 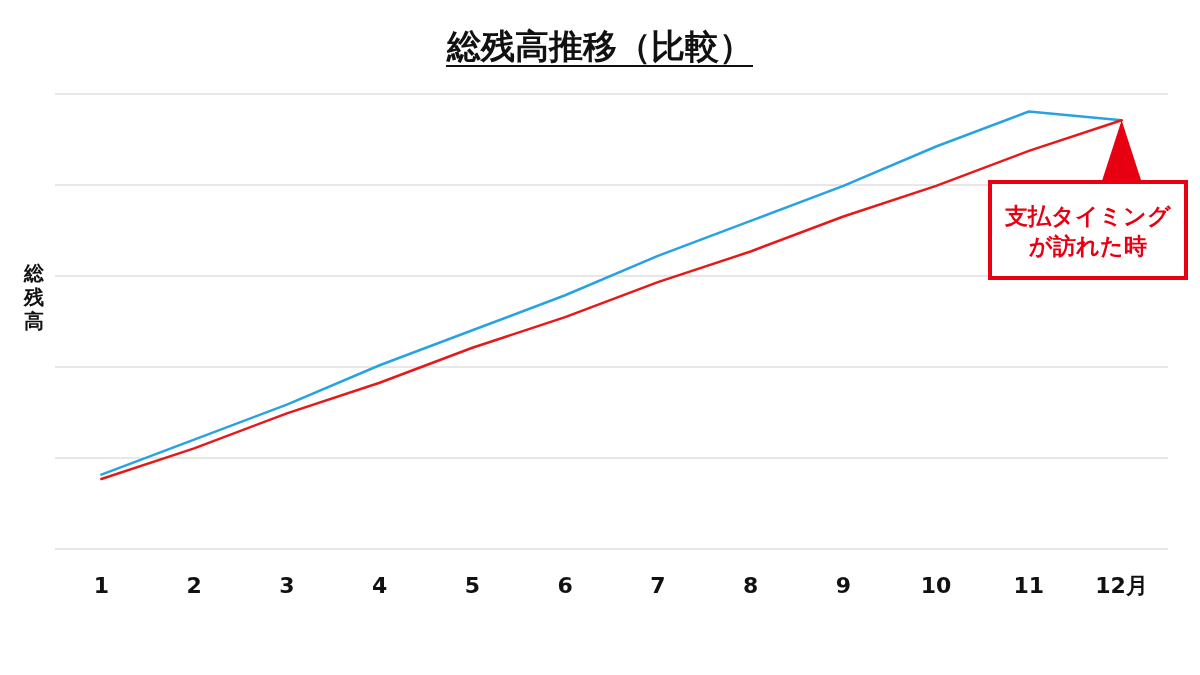 What do you see at coordinates (936, 585) in the screenshot?
I see `x-tick-label: 10` at bounding box center [936, 585].